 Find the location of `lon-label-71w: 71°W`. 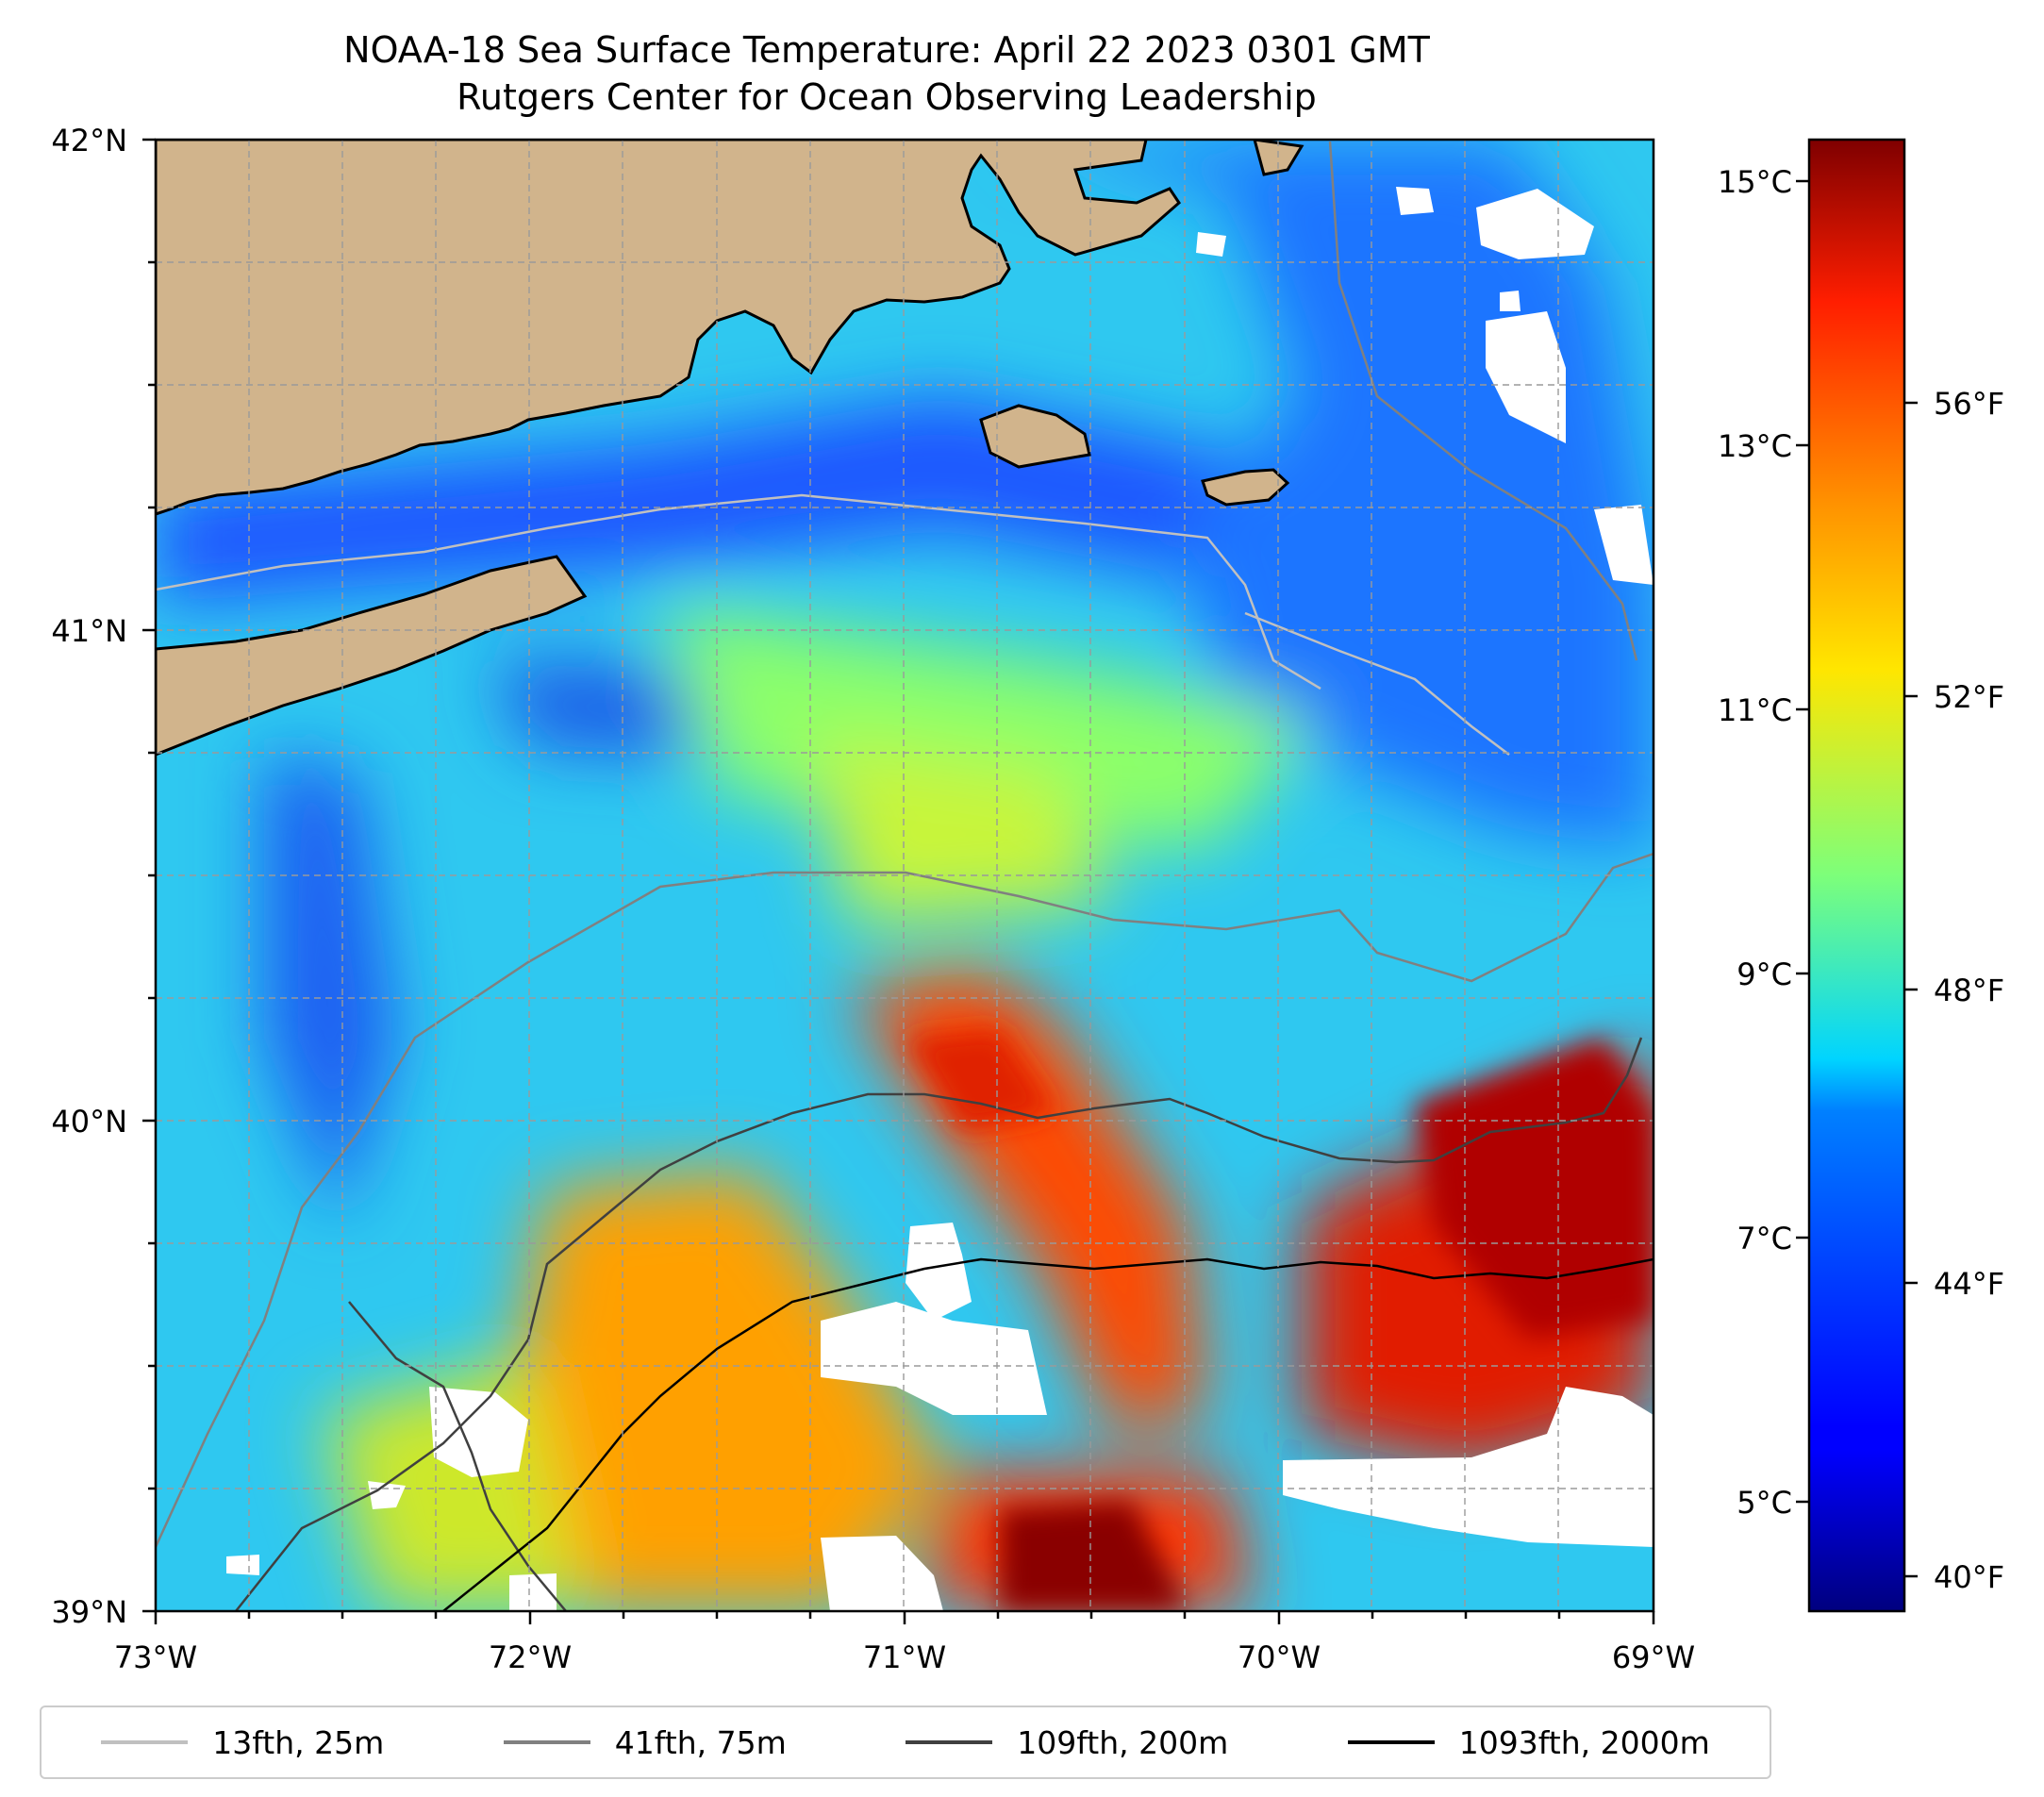

lon-label-71w: 71°W is located at coordinates (904, 1657).